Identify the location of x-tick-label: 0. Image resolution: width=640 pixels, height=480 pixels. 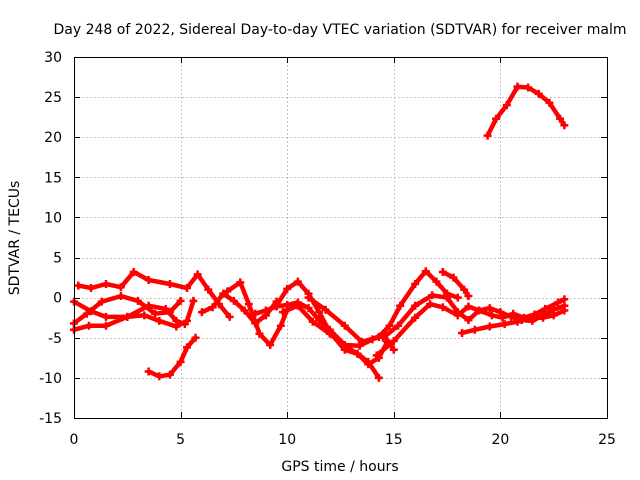
(74, 440).